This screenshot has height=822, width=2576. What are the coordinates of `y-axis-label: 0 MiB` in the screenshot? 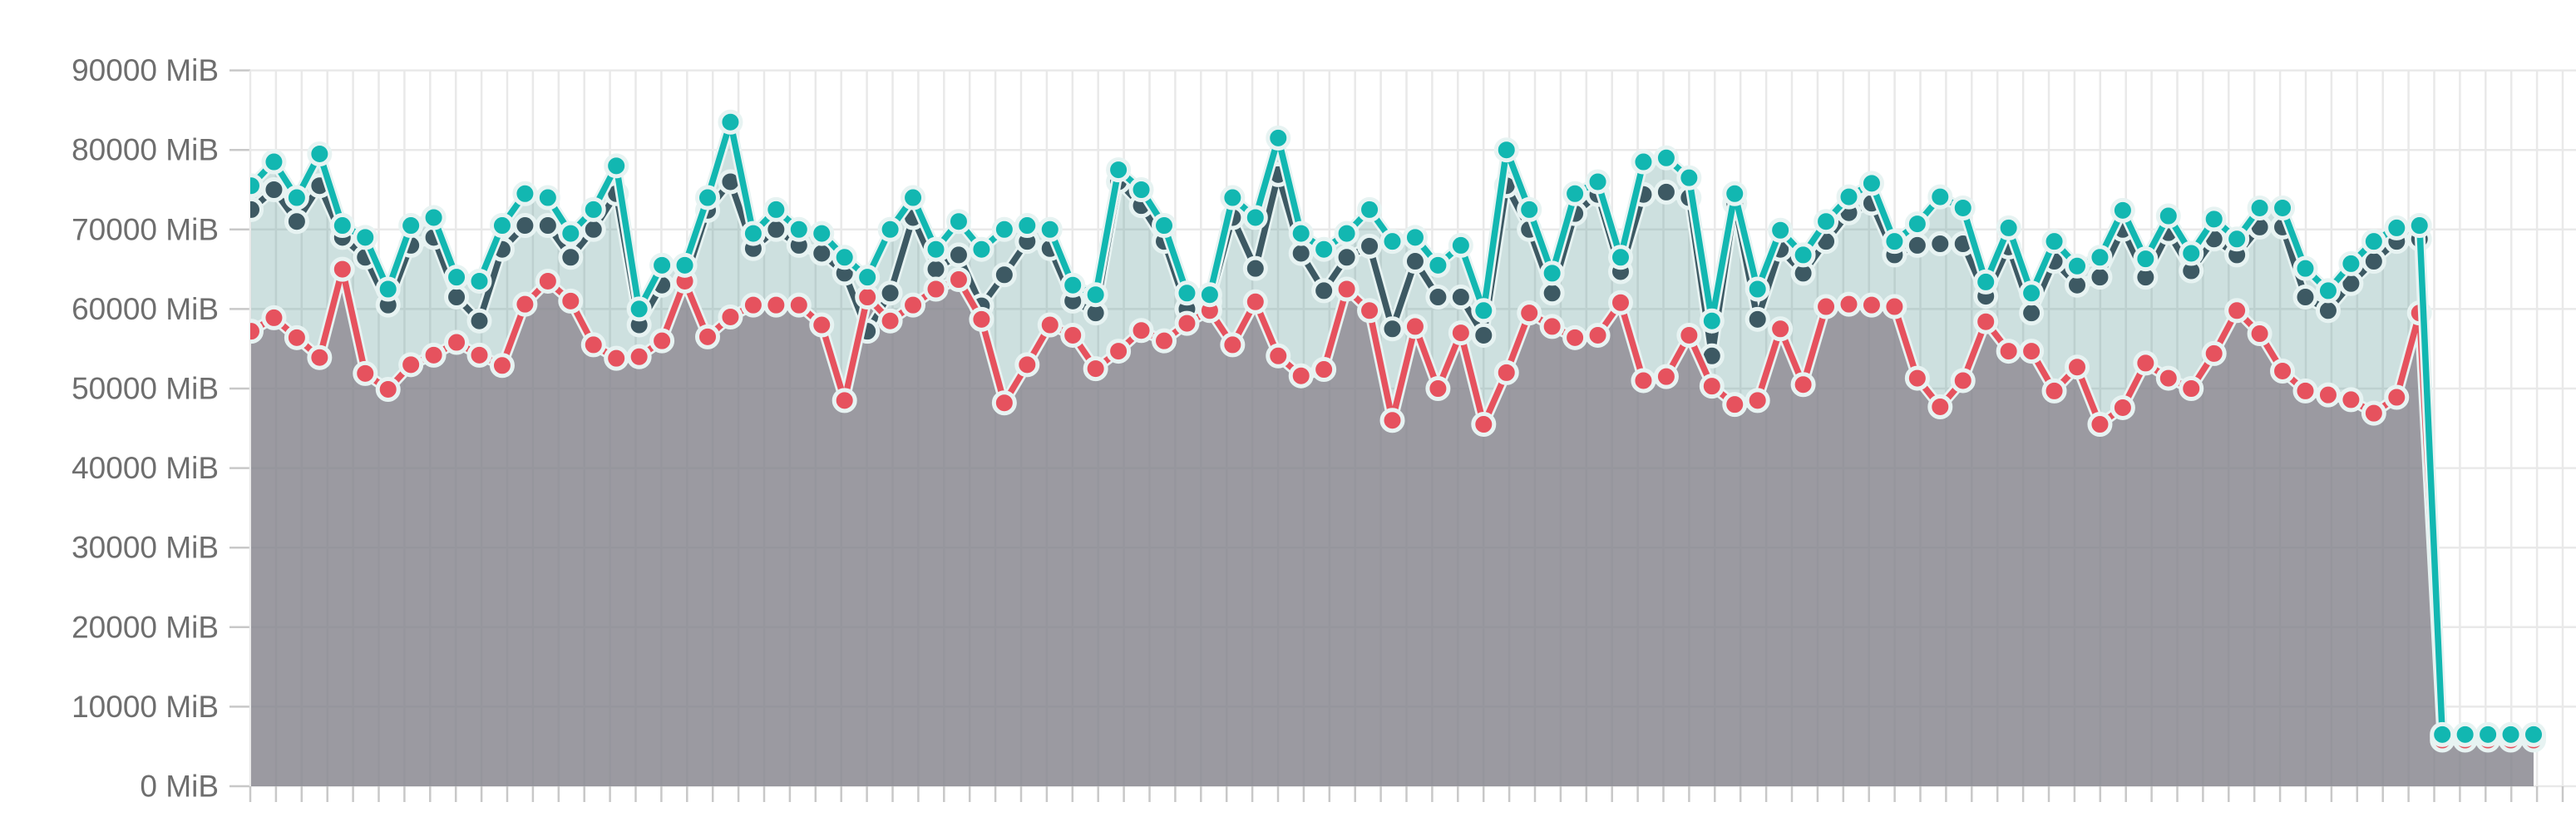 It's located at (179, 787).